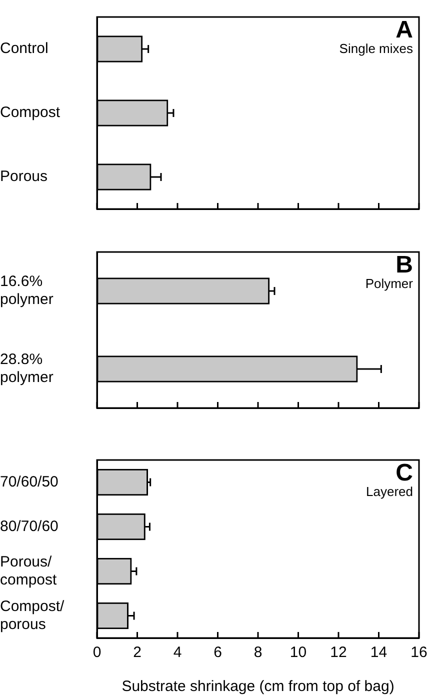 The image size is (429, 700). What do you see at coordinates (97, 653) in the screenshot?
I see `x-tick-label: 0` at bounding box center [97, 653].